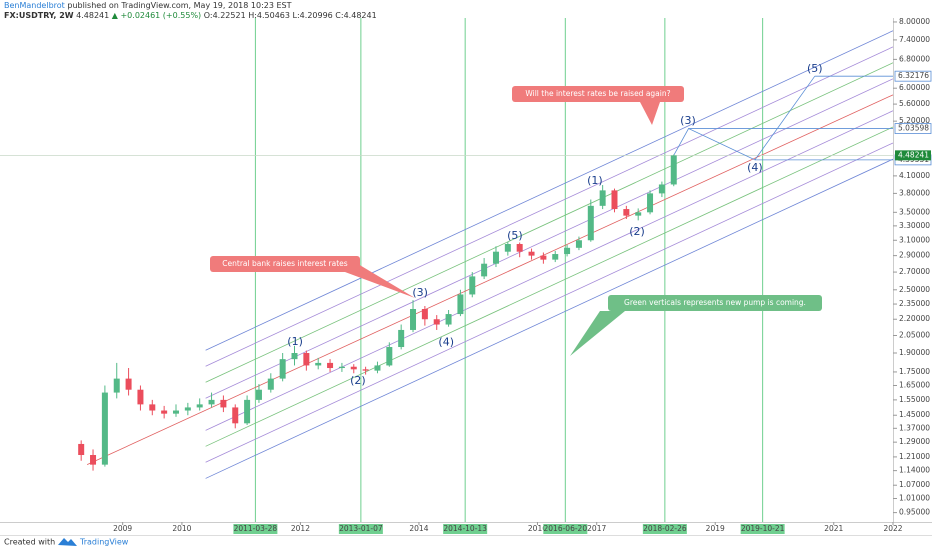 This screenshot has height=550, width=932. Describe the element at coordinates (914, 255) in the screenshot. I see `y-tick-label: 2.90000` at that location.